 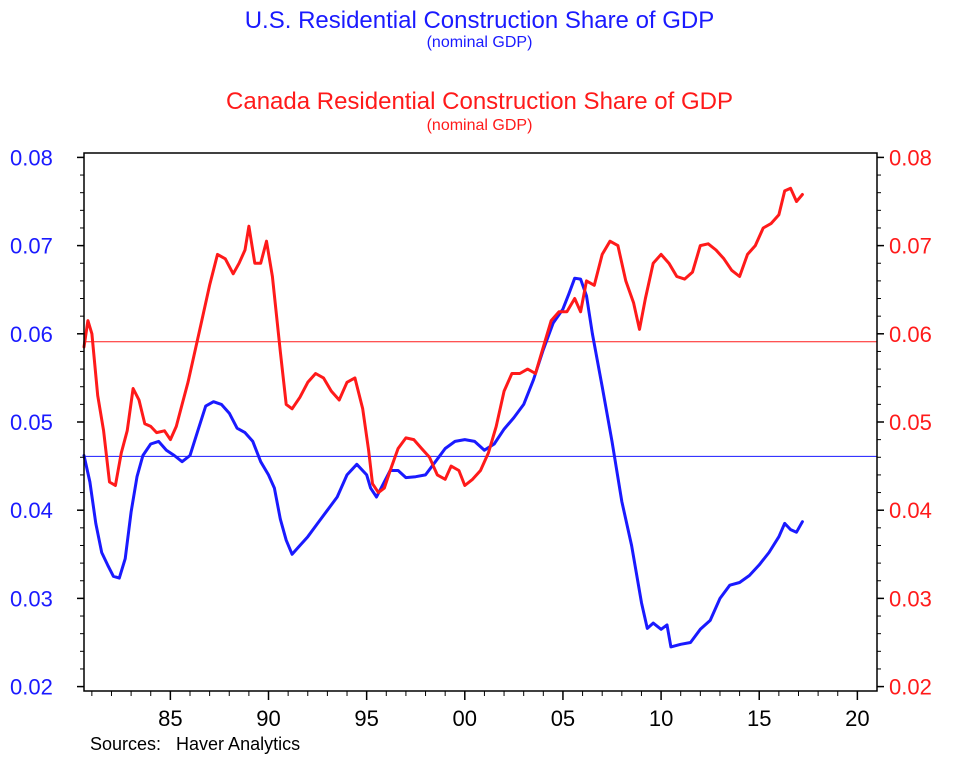 I want to click on x-tick-label: 00, so click(x=465, y=718).